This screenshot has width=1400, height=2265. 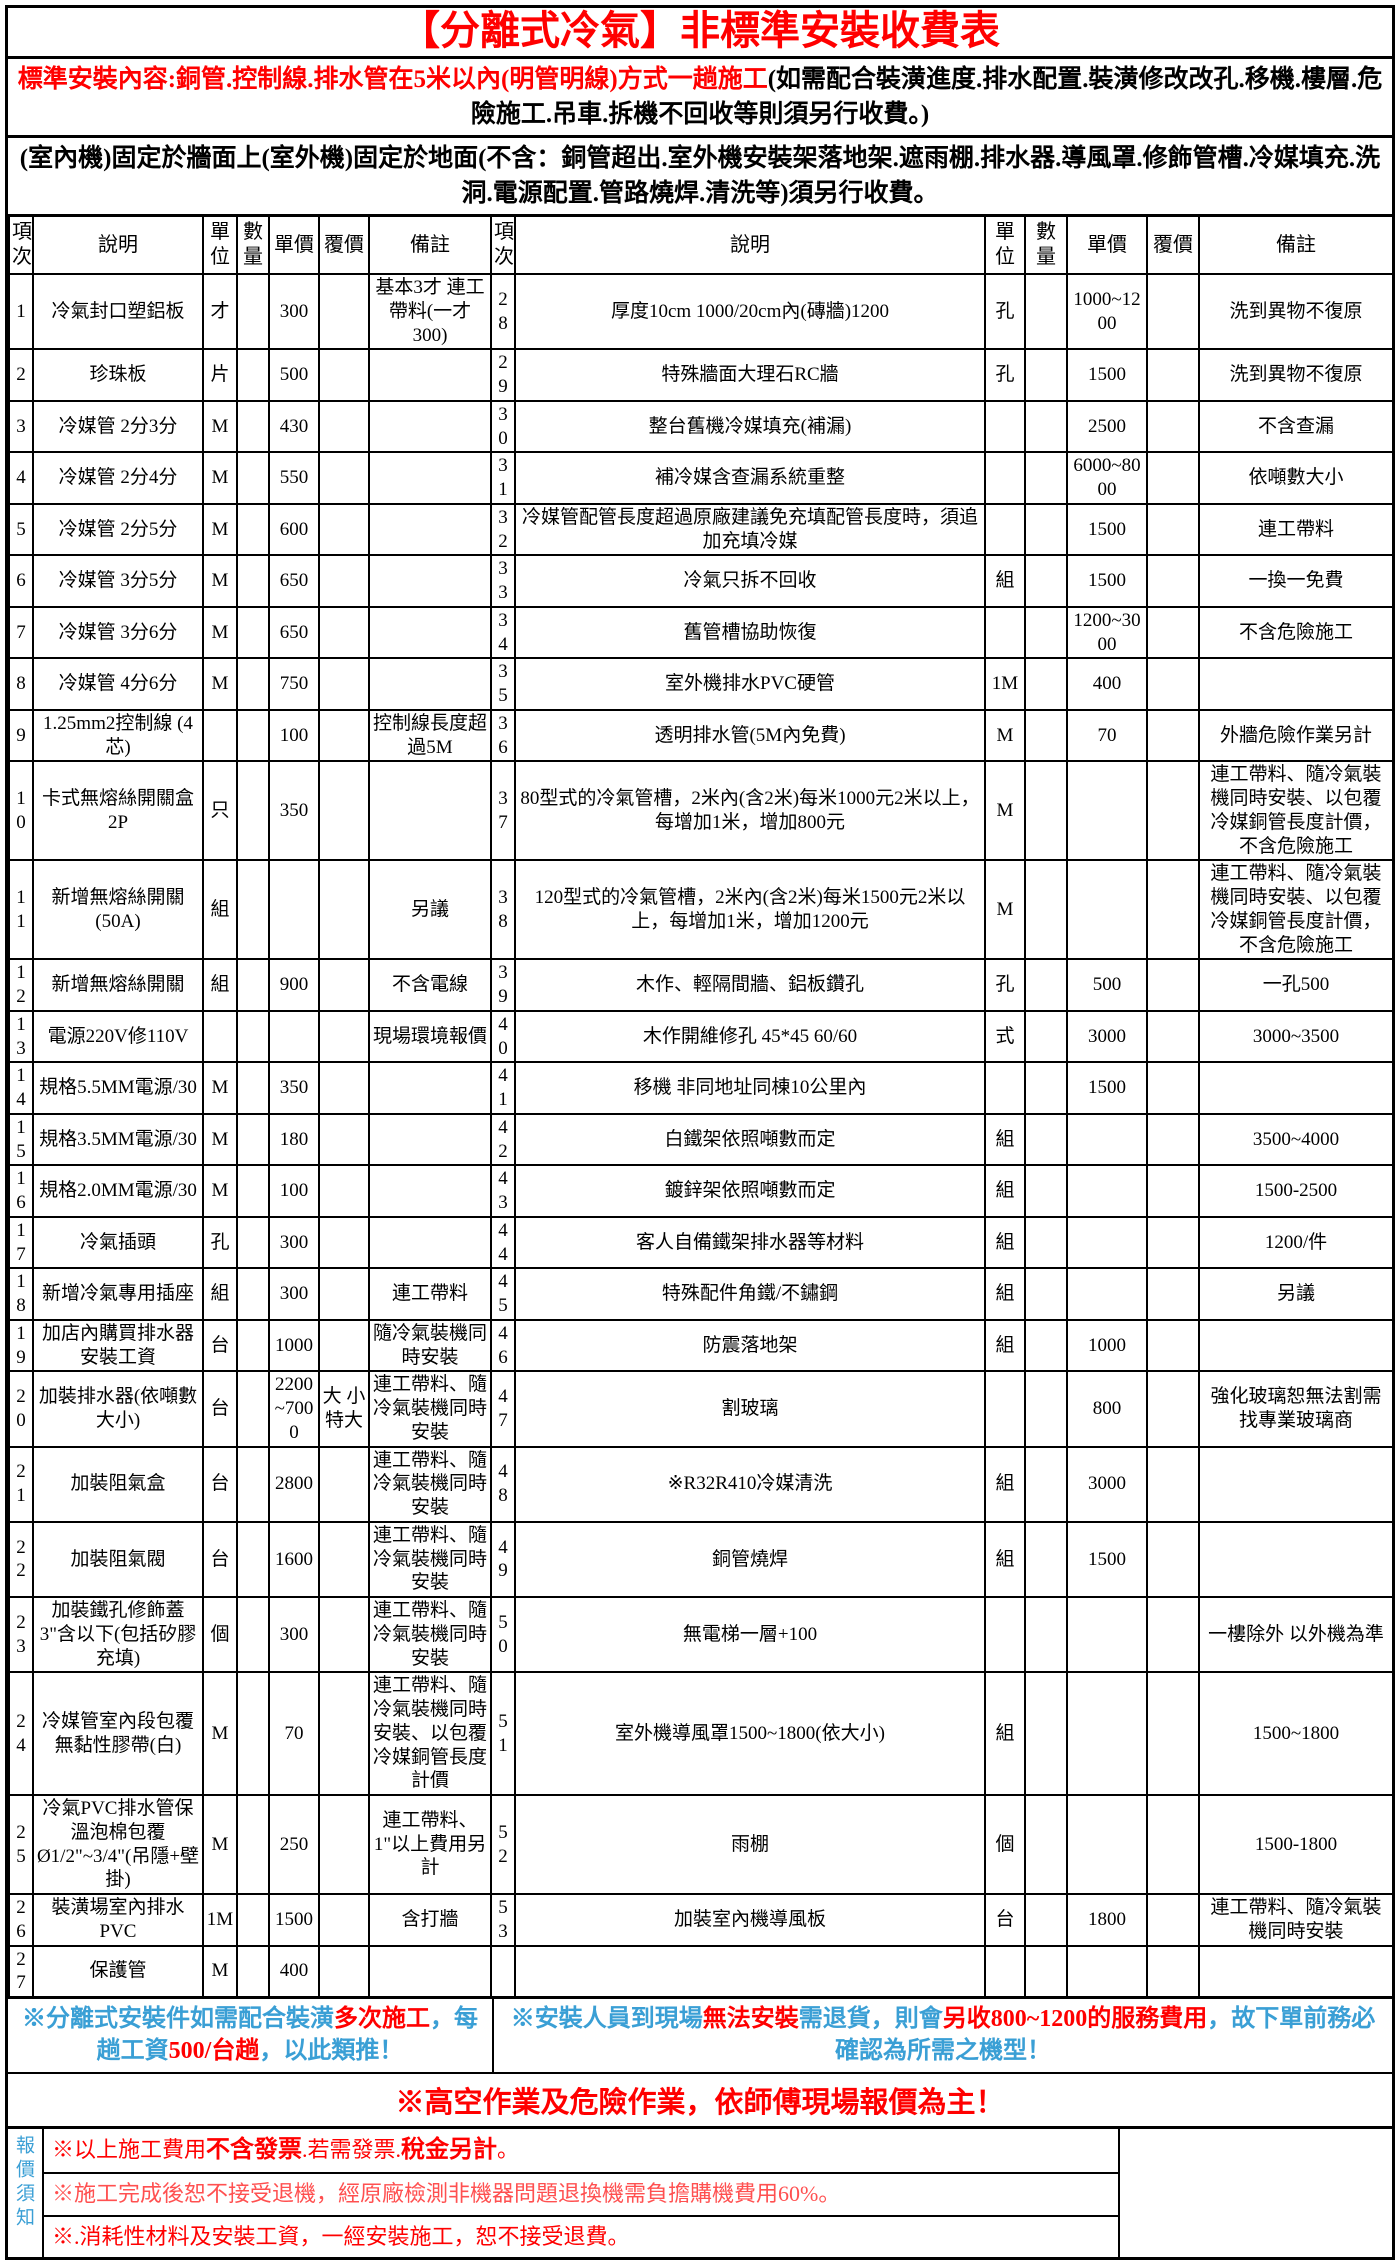 I want to click on cell-item-no: 33, so click(x=503, y=581).